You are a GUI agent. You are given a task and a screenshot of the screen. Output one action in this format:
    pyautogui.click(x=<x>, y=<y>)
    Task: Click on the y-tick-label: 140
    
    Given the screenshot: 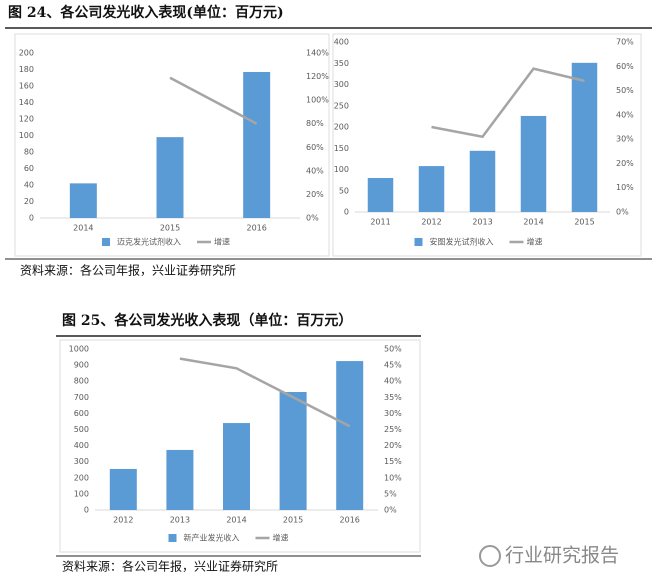 What is the action you would take?
    pyautogui.click(x=26, y=102)
    